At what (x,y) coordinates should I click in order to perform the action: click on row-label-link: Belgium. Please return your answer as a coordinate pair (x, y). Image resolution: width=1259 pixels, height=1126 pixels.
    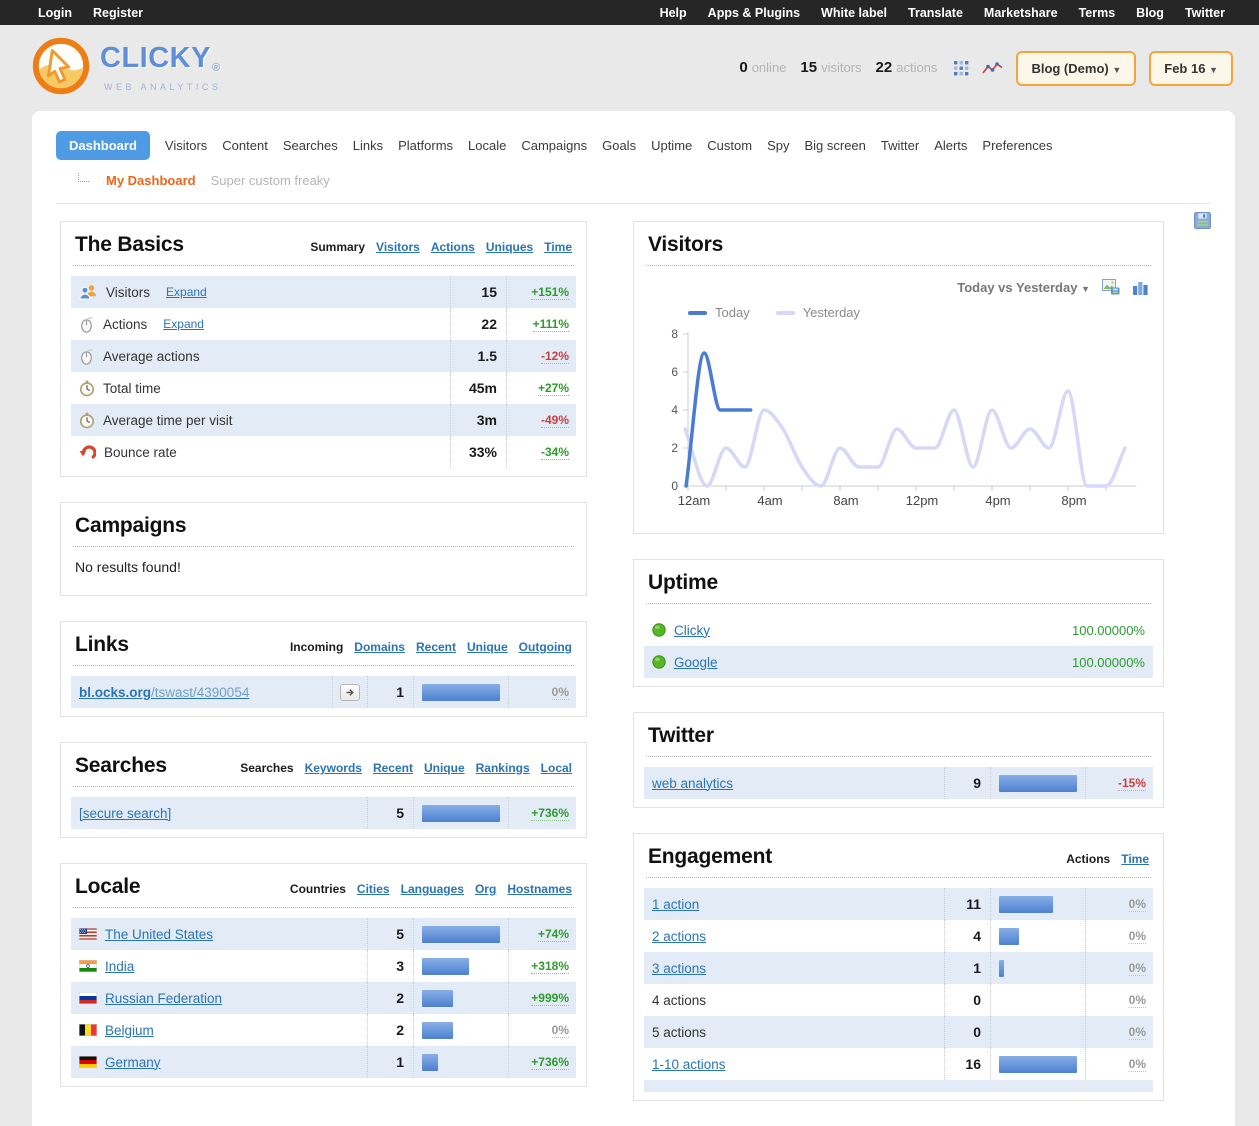
    Looking at the image, I should click on (129, 1030).